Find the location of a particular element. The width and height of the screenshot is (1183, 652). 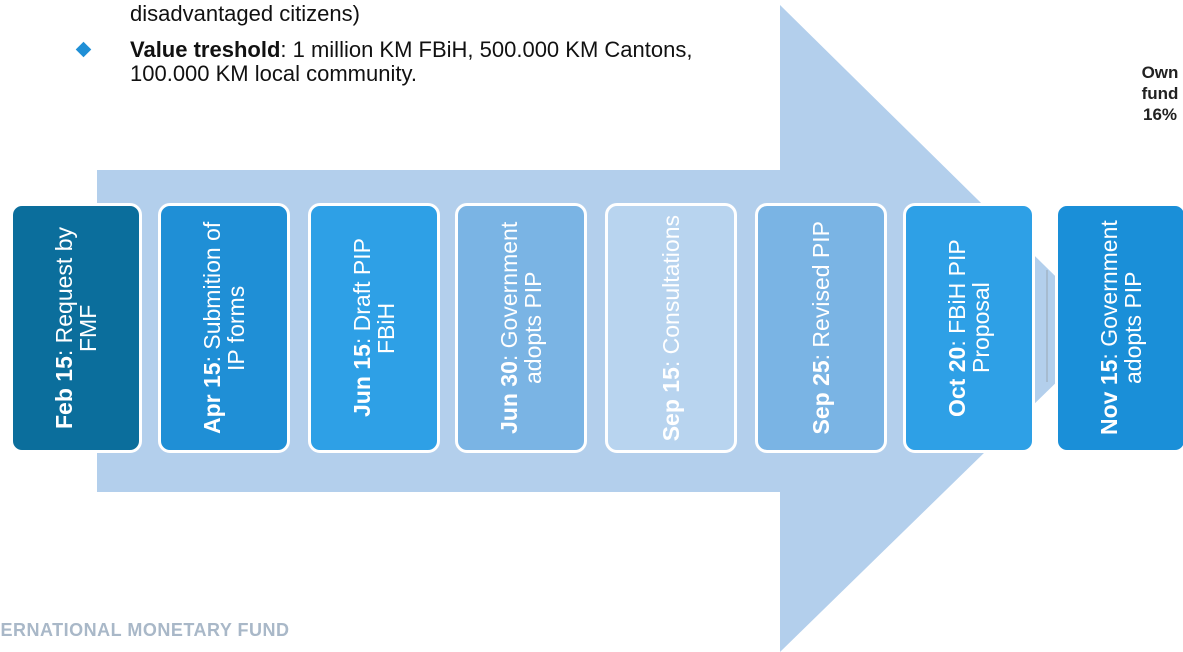

side-label: Own fund 16% is located at coordinates (1154, 93).